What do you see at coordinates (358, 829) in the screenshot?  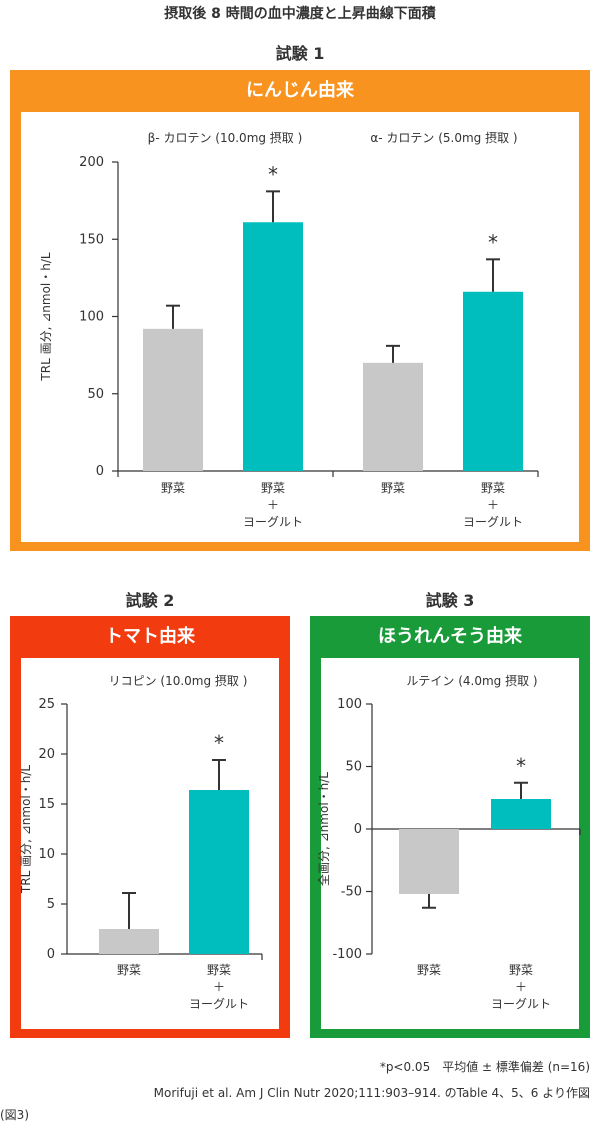 I see `chart3-y-tick-label: 0` at bounding box center [358, 829].